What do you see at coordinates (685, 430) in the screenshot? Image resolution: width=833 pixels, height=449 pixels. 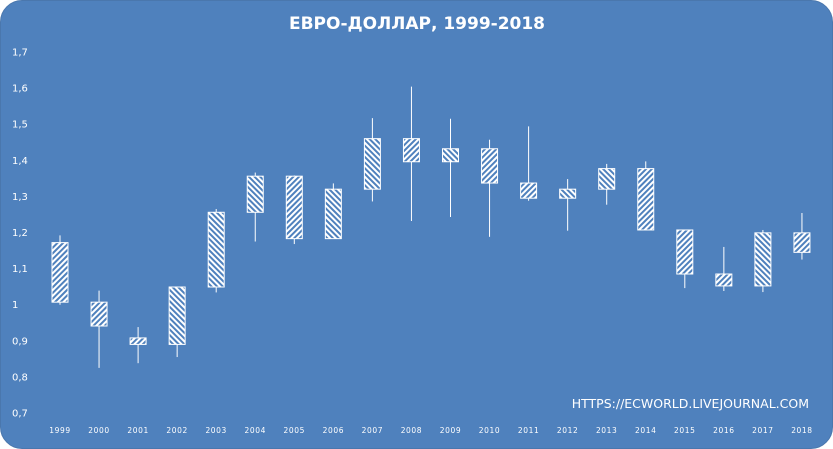 I see `x-tick-label: 2015` at bounding box center [685, 430].